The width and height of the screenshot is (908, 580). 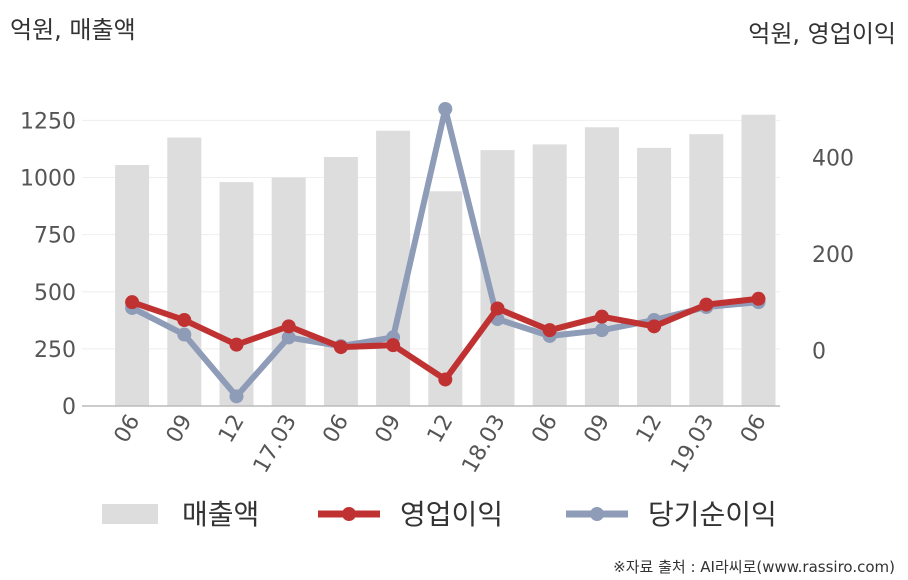 What do you see at coordinates (48, 179) in the screenshot?
I see `y-left-tick-4: 1000` at bounding box center [48, 179].